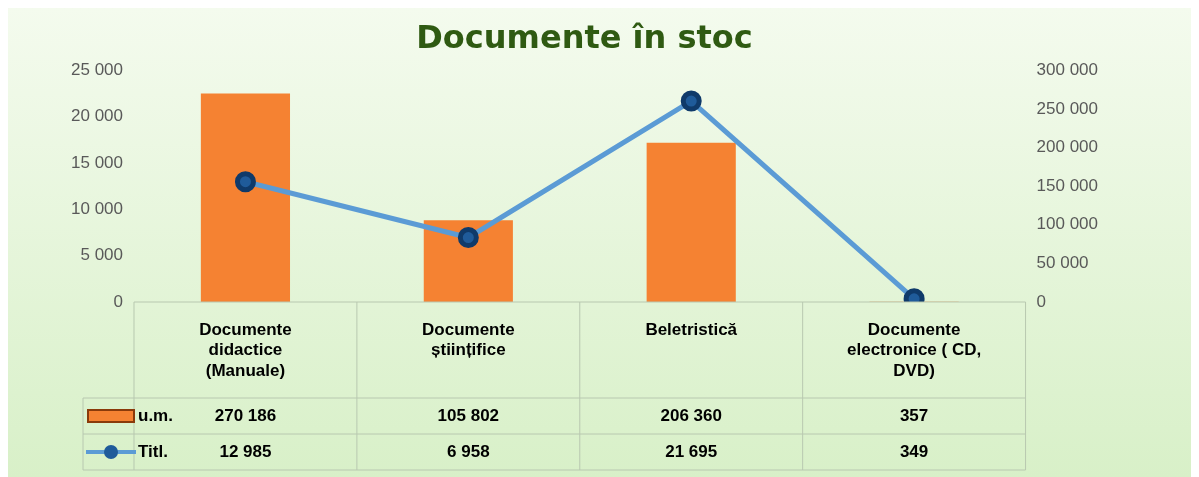 Image resolution: width=1199 pixels, height=477 pixels. I want to click on data-label: 357, so click(914, 415).